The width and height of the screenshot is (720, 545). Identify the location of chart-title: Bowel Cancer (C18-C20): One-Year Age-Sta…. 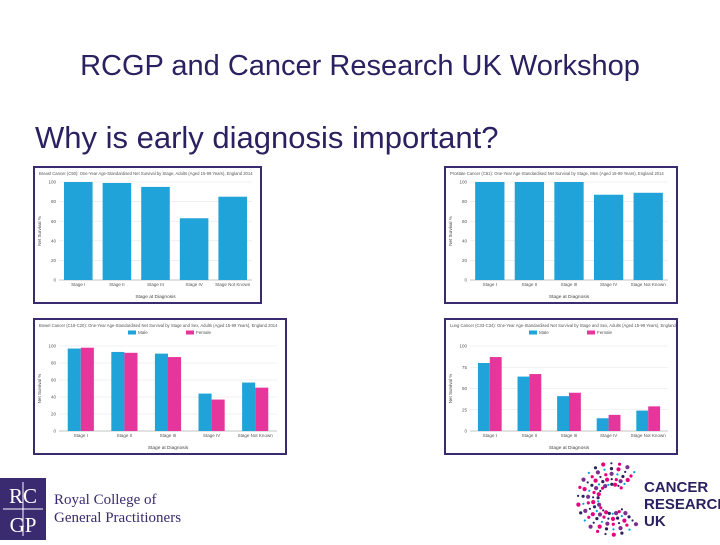
(158, 325).